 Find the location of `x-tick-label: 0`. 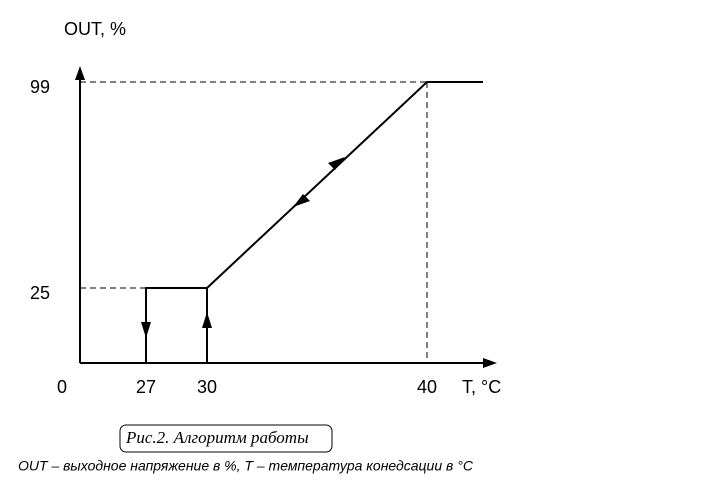

x-tick-label: 0 is located at coordinates (62, 387).